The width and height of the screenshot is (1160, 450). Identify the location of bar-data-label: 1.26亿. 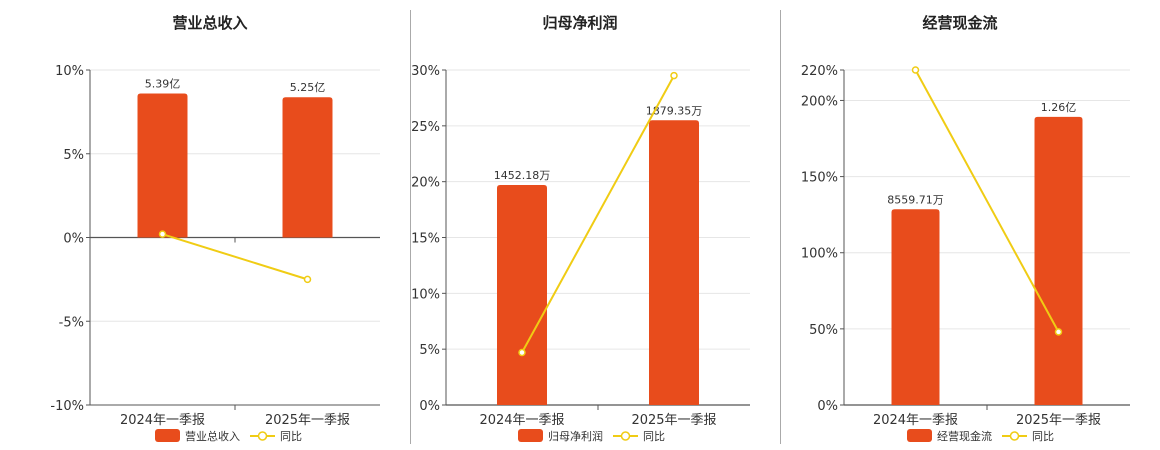
(1059, 107).